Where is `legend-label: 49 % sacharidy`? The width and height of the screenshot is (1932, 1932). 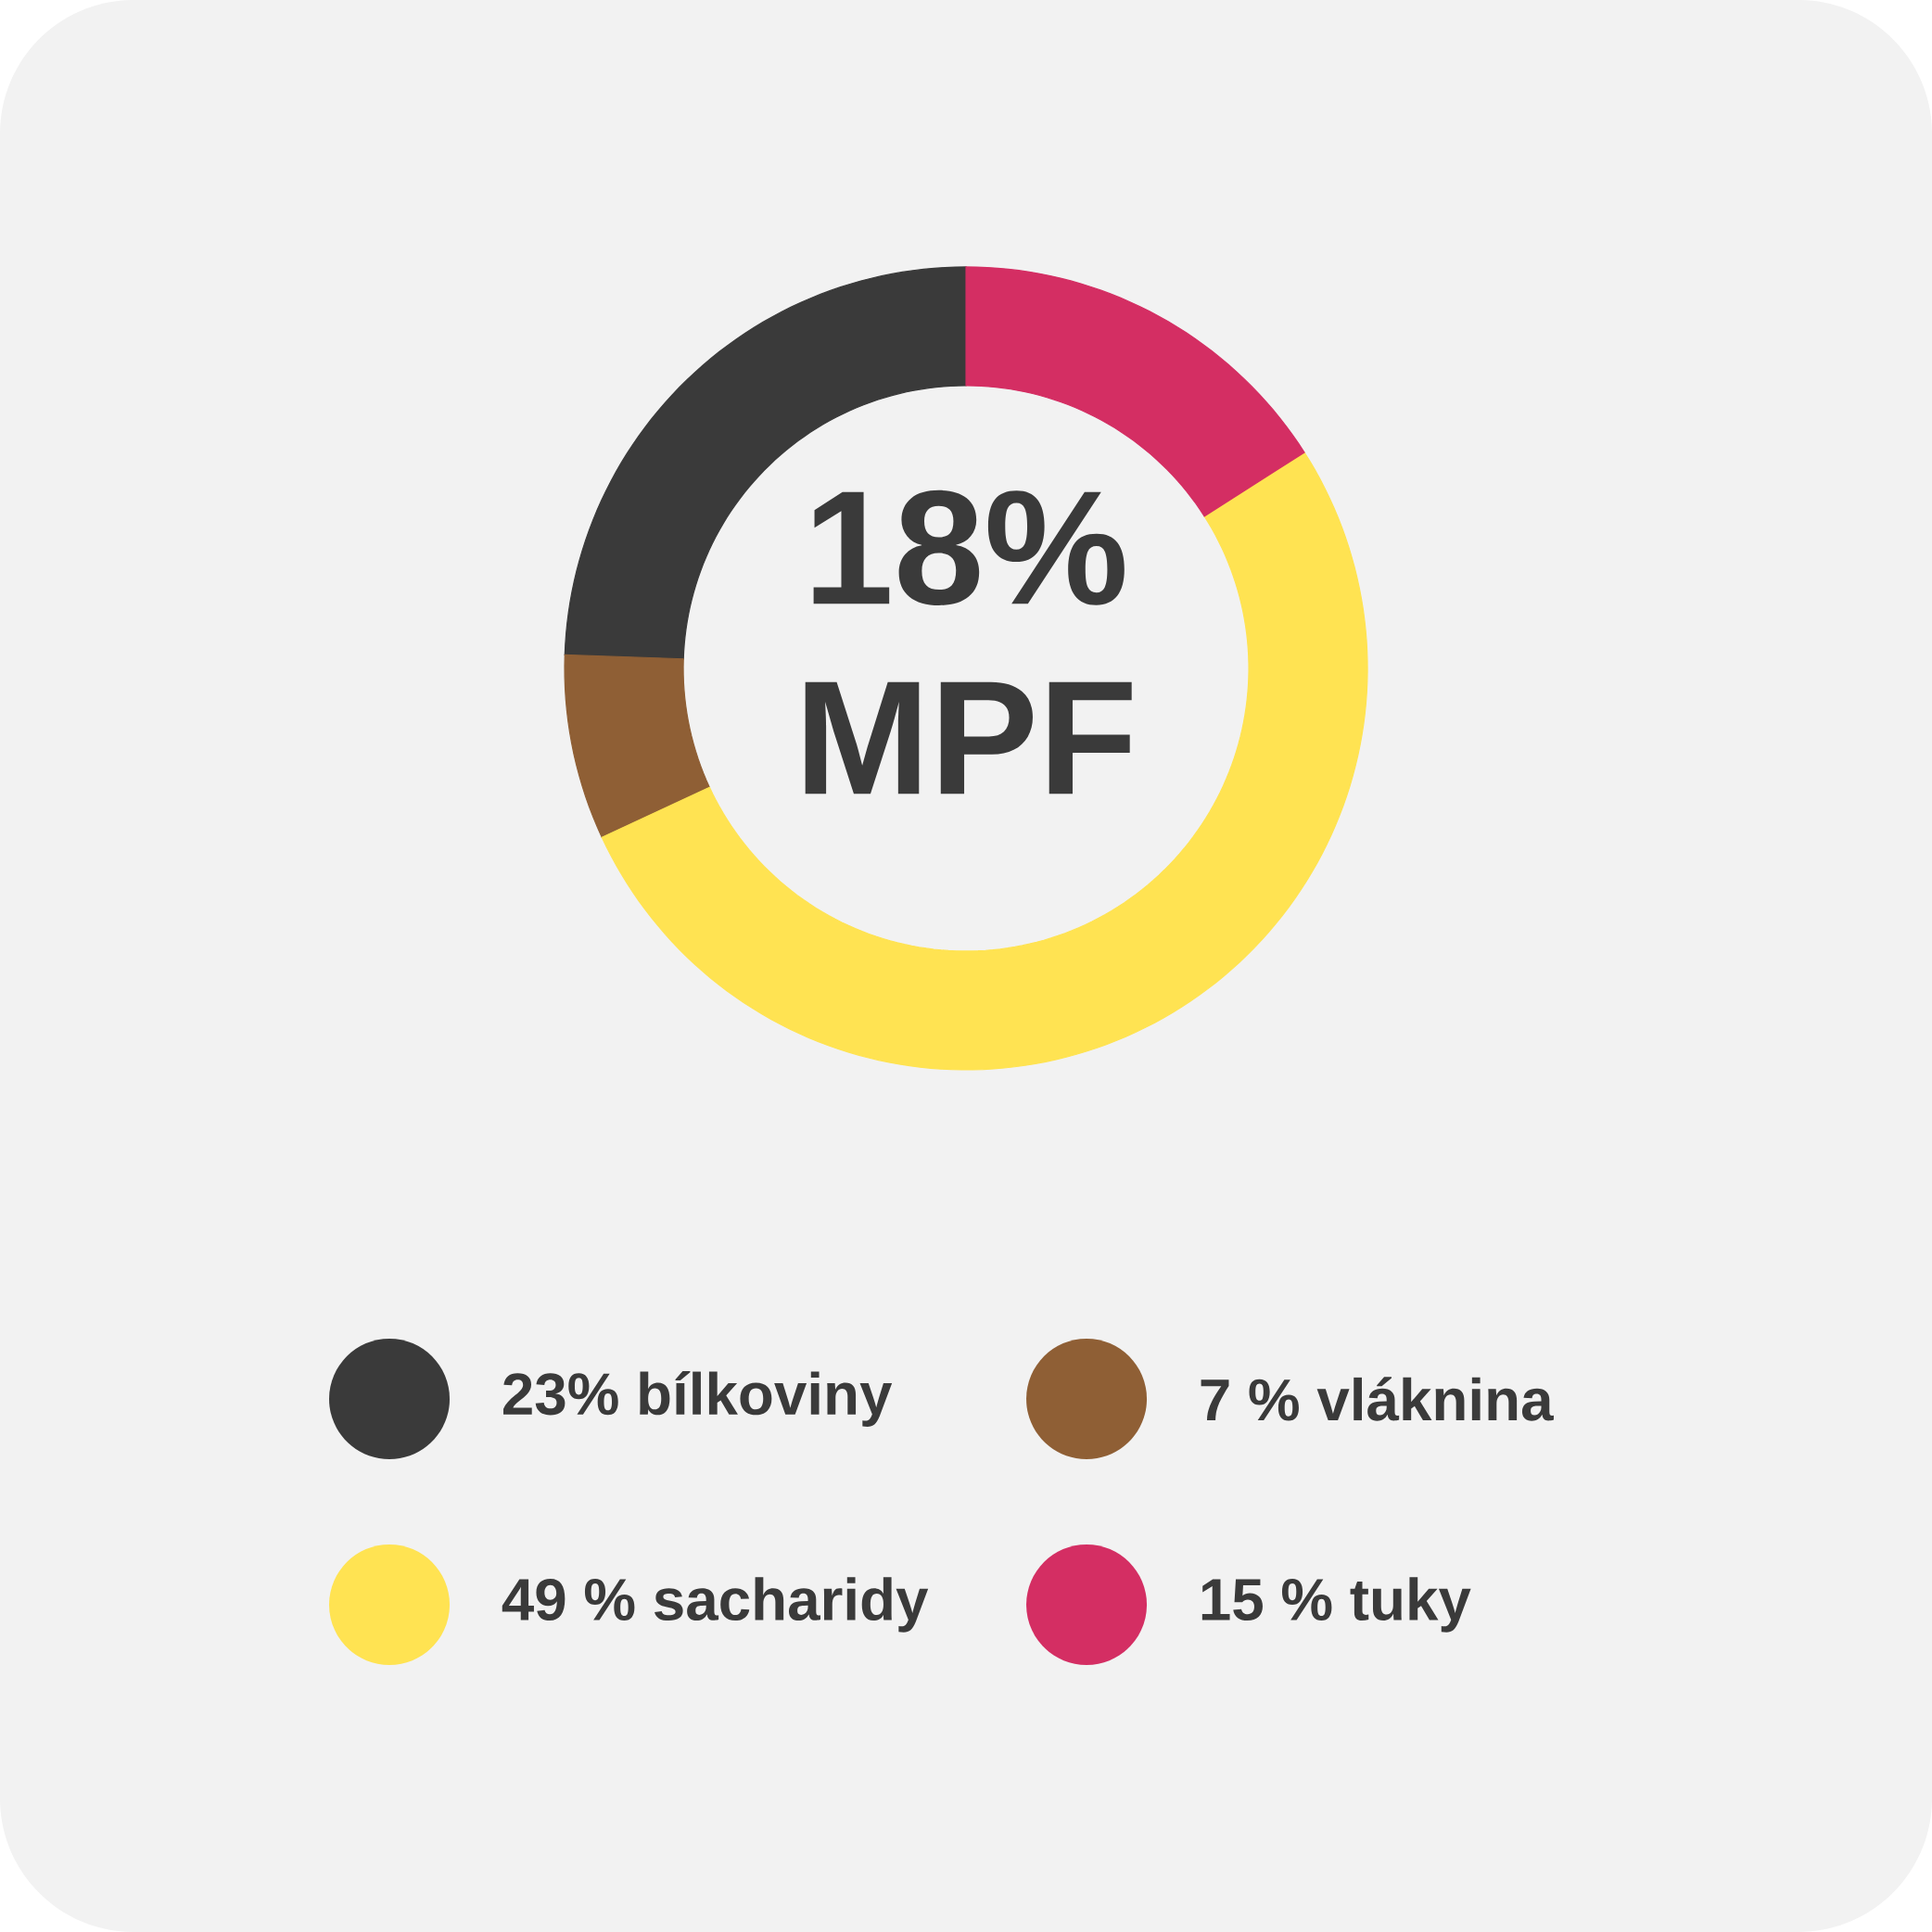 legend-label: 49 % sacharidy is located at coordinates (715, 1605).